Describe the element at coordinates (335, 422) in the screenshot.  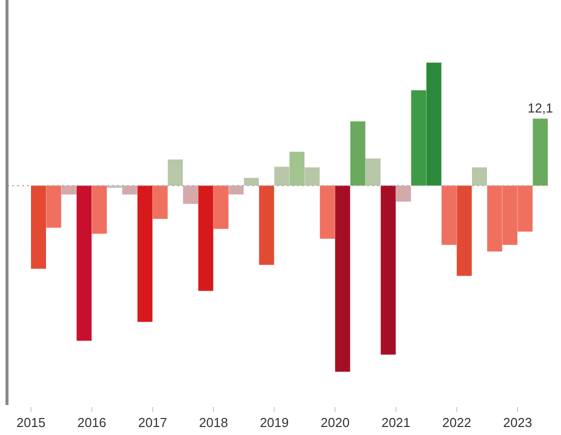
I see `x-tick-label: 2020` at that location.